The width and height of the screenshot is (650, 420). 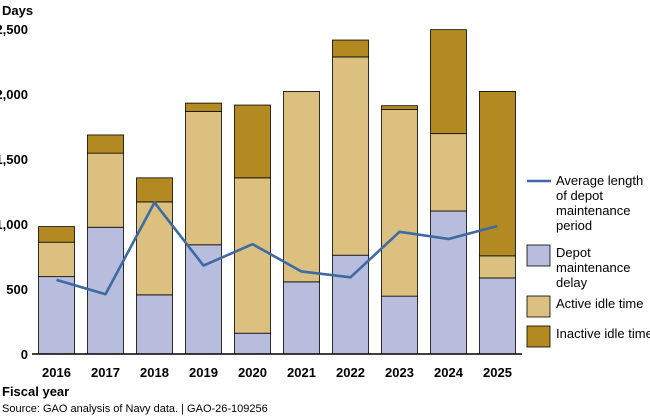 I want to click on bar-segment-depot-maintenance-delay-2018, so click(x=154, y=324).